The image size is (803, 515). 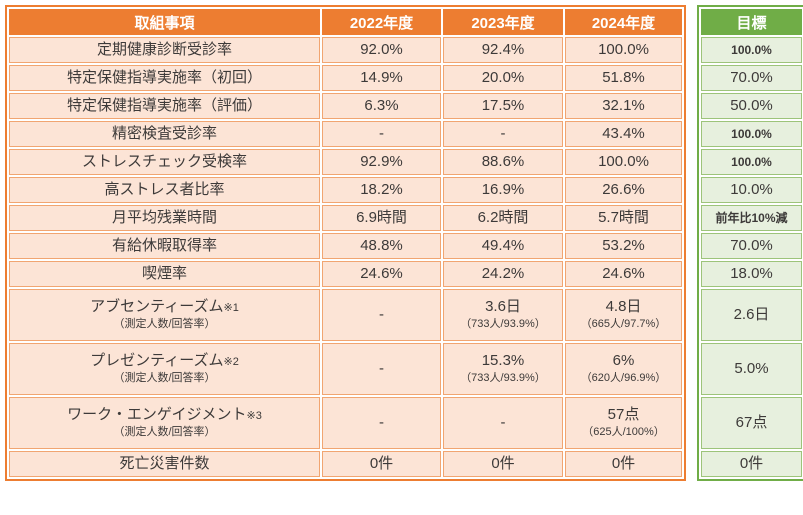 What do you see at coordinates (164, 273) in the screenshot?
I see `row-label: 喫煙率` at bounding box center [164, 273].